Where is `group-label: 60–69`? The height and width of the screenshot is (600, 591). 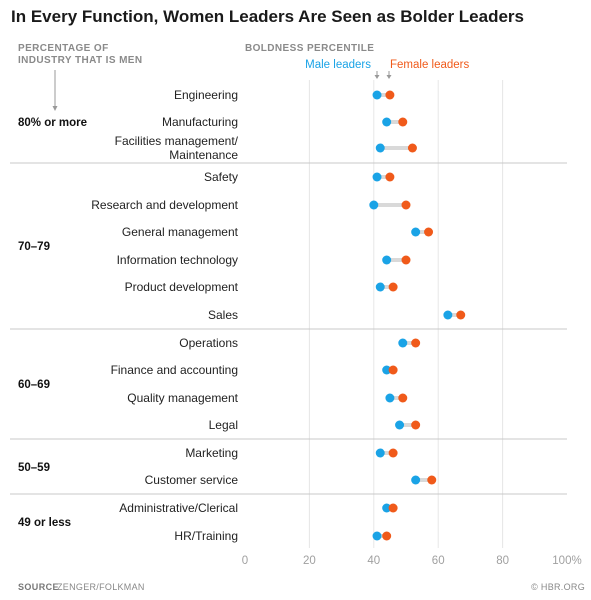 group-label: 60–69 is located at coordinates (34, 385).